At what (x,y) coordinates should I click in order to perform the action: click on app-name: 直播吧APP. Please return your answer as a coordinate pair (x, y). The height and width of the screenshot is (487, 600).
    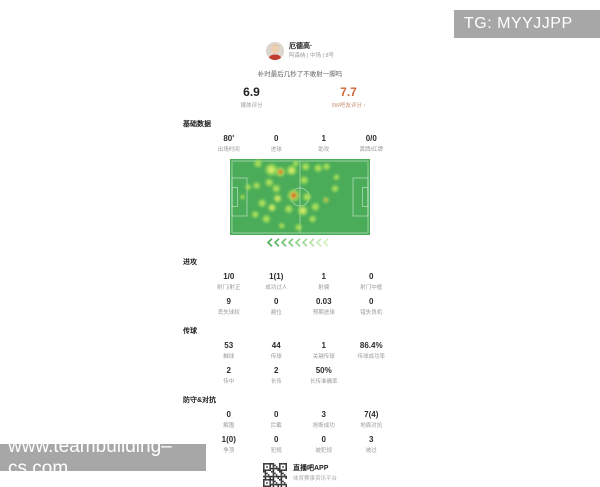
    Looking at the image, I should click on (310, 468).